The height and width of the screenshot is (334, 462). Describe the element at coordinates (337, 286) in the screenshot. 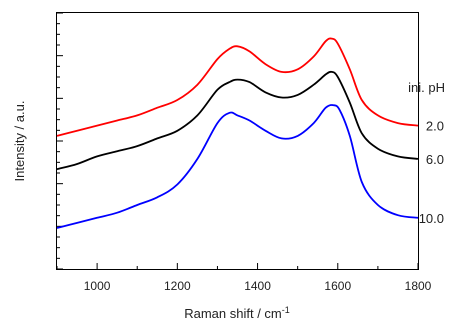

I see `x-tick-label: 1600` at that location.